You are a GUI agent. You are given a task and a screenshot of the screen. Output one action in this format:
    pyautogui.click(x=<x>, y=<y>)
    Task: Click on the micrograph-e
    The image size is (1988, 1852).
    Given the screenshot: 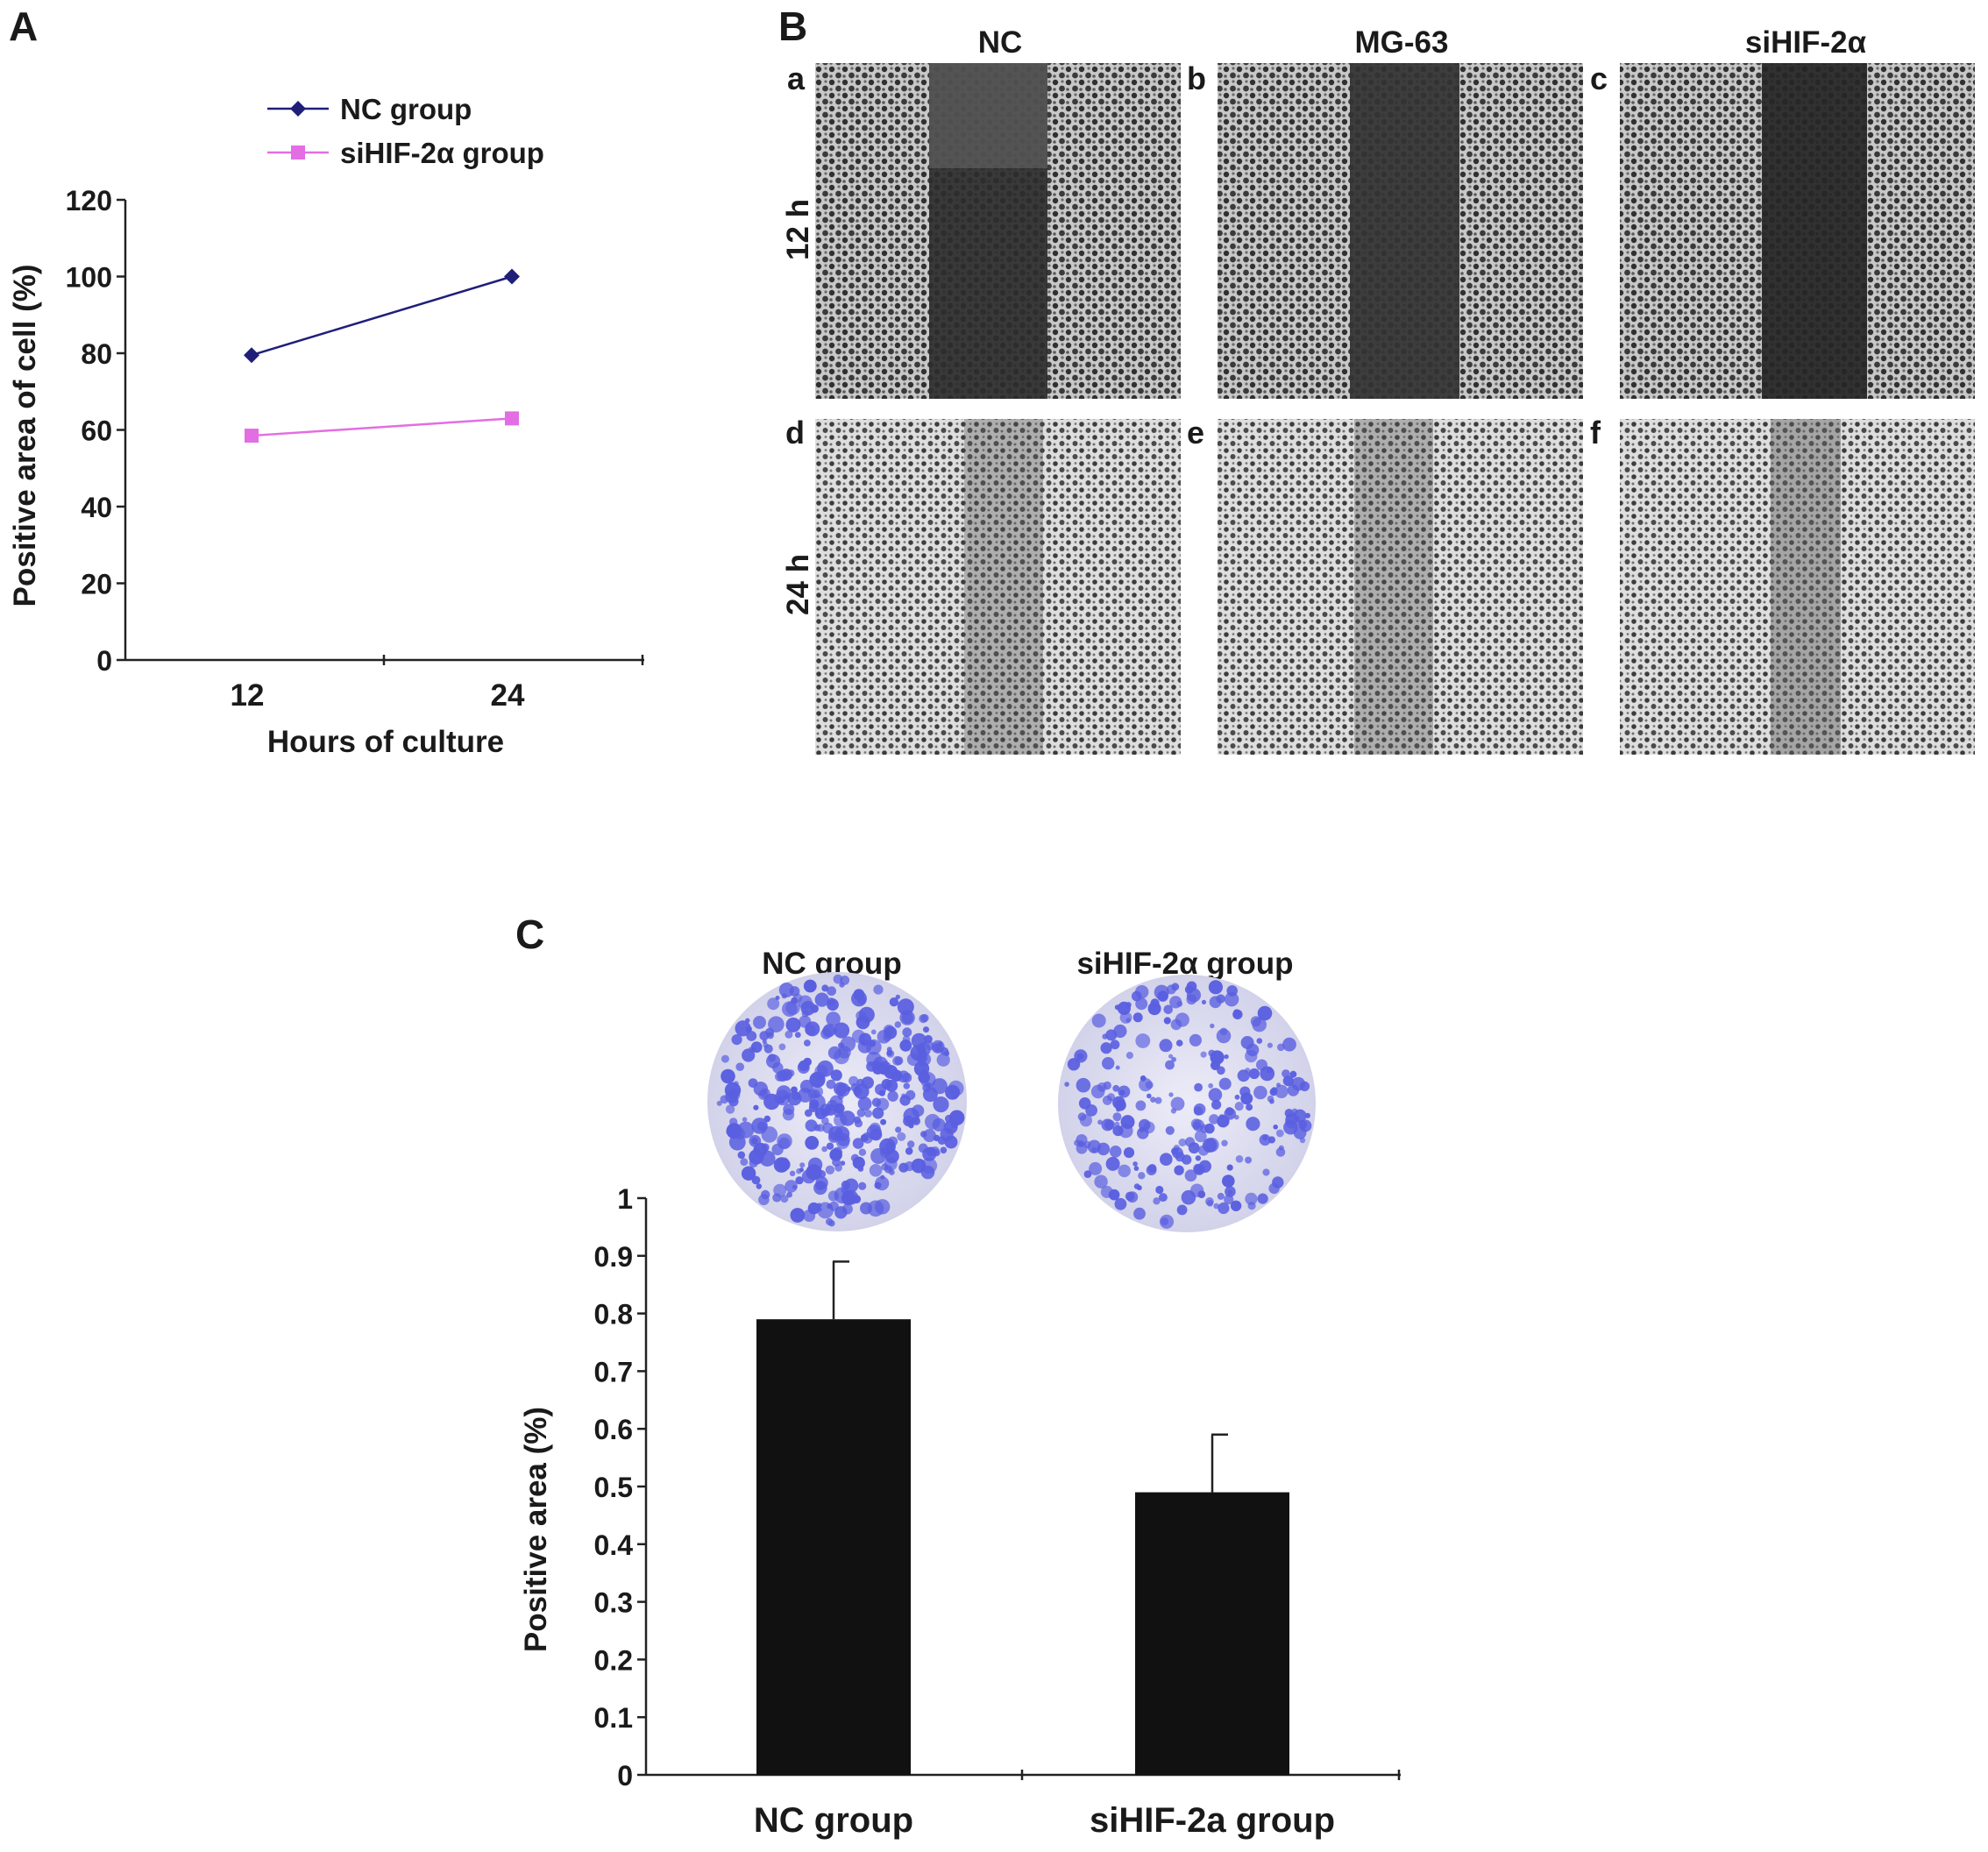 What is the action you would take?
    pyautogui.click(x=1401, y=587)
    